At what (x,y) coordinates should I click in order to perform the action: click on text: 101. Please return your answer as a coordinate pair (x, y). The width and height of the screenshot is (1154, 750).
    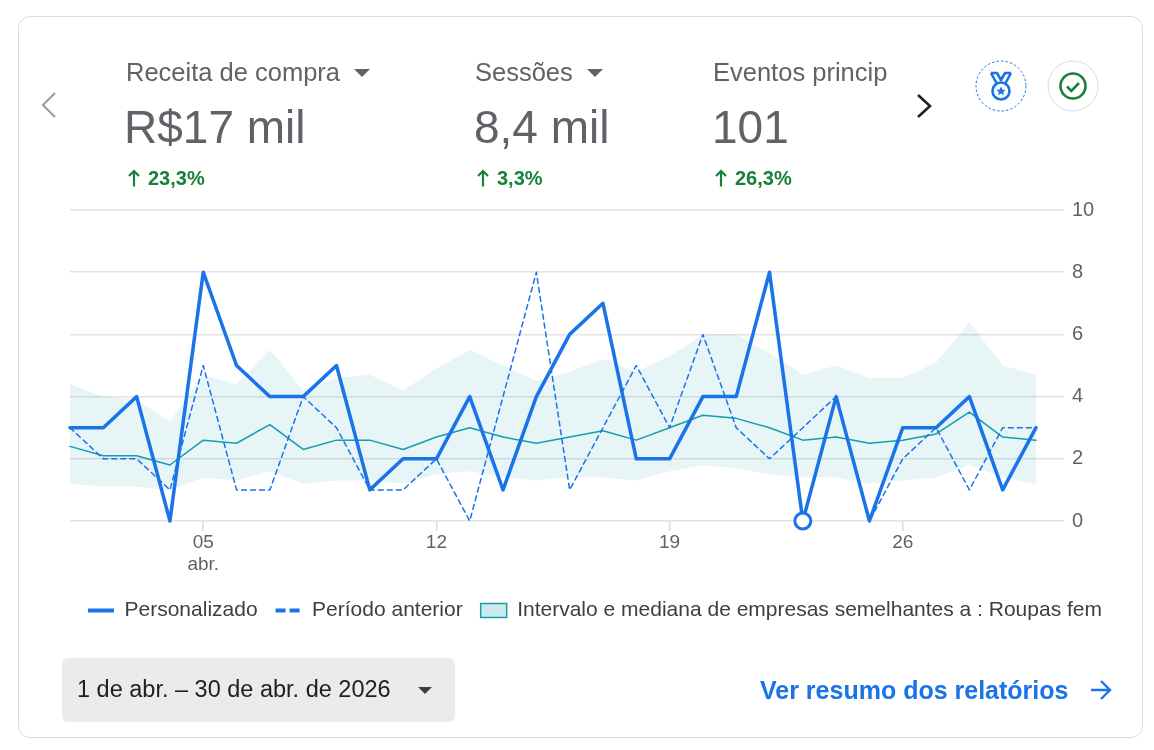
    Looking at the image, I should click on (750, 127).